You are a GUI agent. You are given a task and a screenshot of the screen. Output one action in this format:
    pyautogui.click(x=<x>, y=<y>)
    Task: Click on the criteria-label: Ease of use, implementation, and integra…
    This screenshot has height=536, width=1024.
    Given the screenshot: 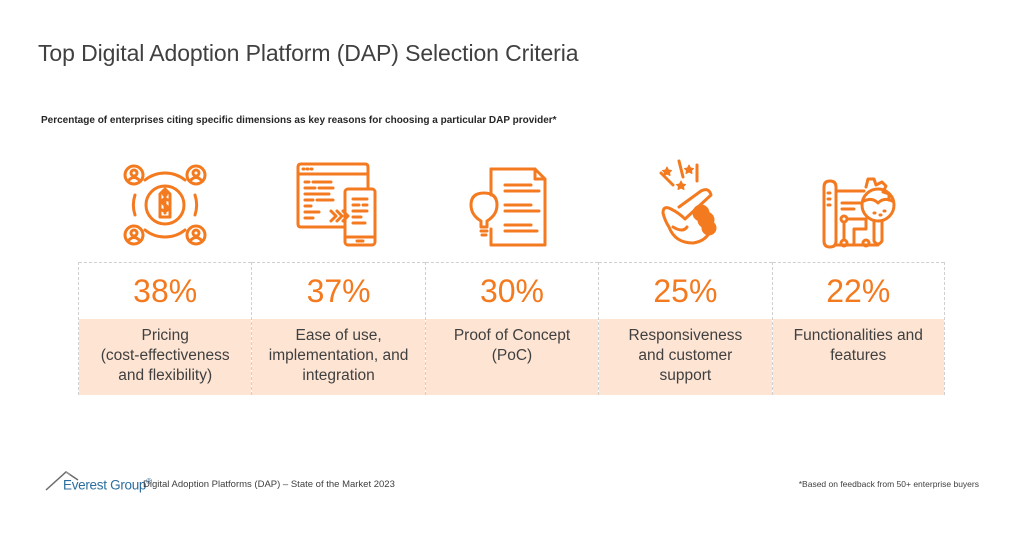 What is the action you would take?
    pyautogui.click(x=338, y=357)
    